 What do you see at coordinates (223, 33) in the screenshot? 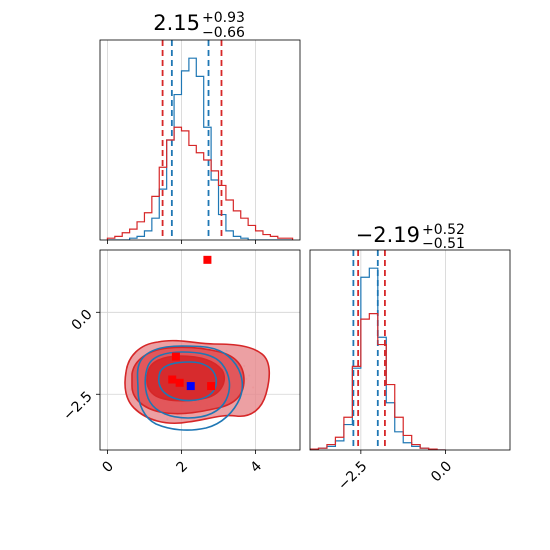
I see `title-minus: −0.66` at bounding box center [223, 33].